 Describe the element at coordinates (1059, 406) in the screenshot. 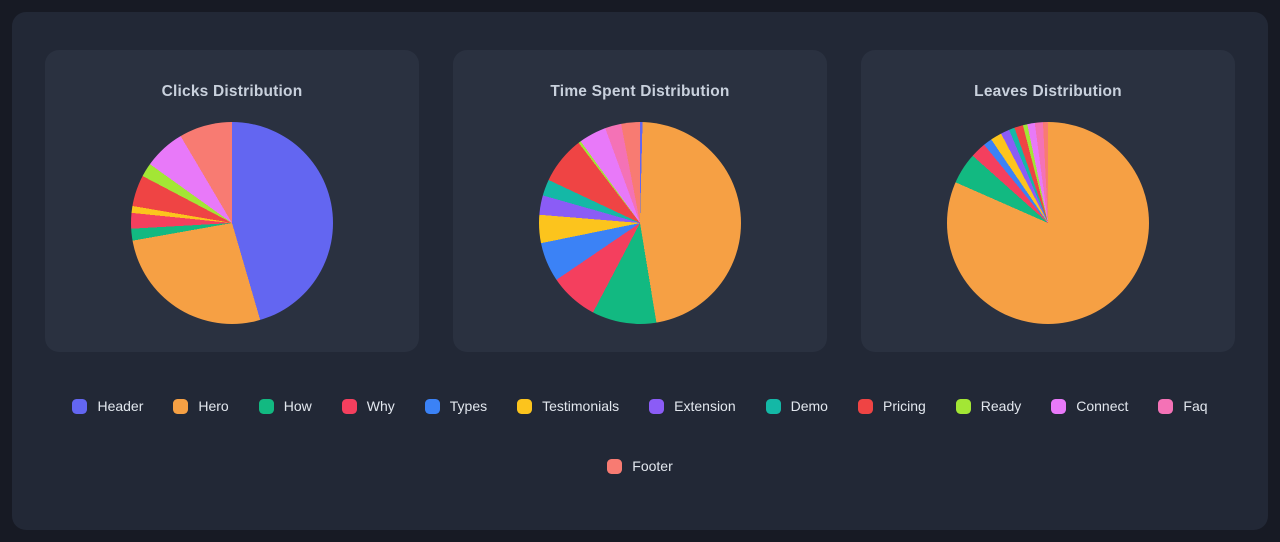

I see `legend-swatch-connect` at that location.